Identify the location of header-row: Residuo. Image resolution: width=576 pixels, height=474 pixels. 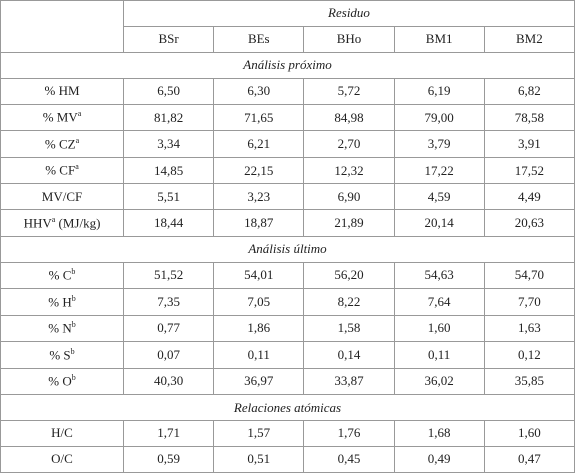
(287, 26).